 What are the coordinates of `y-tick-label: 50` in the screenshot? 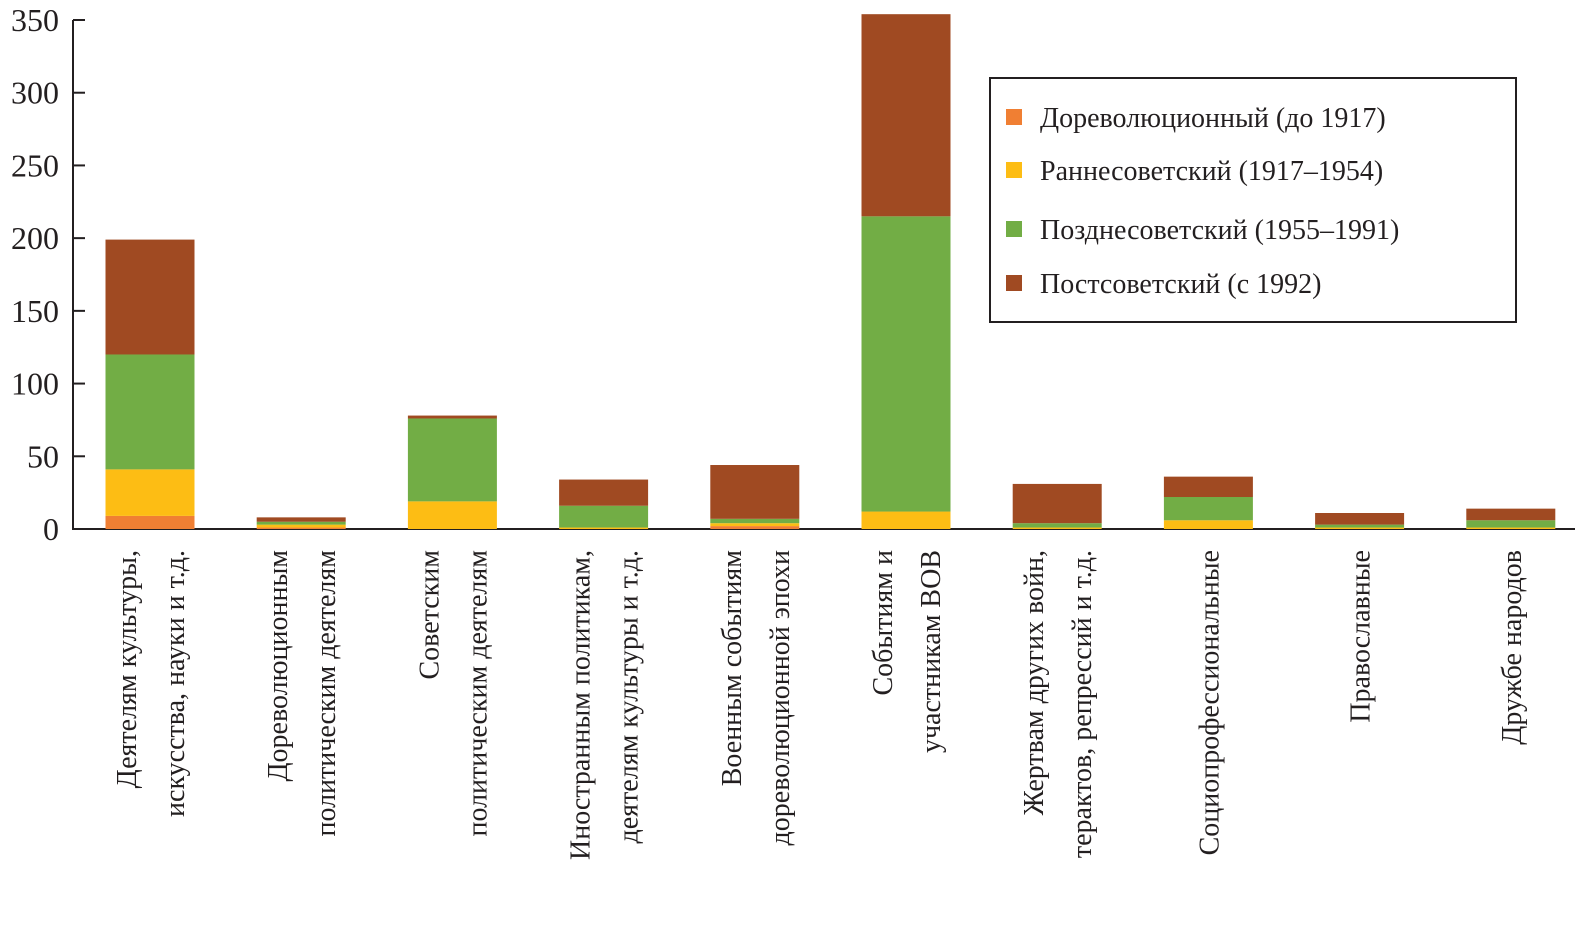 It's located at (43, 456).